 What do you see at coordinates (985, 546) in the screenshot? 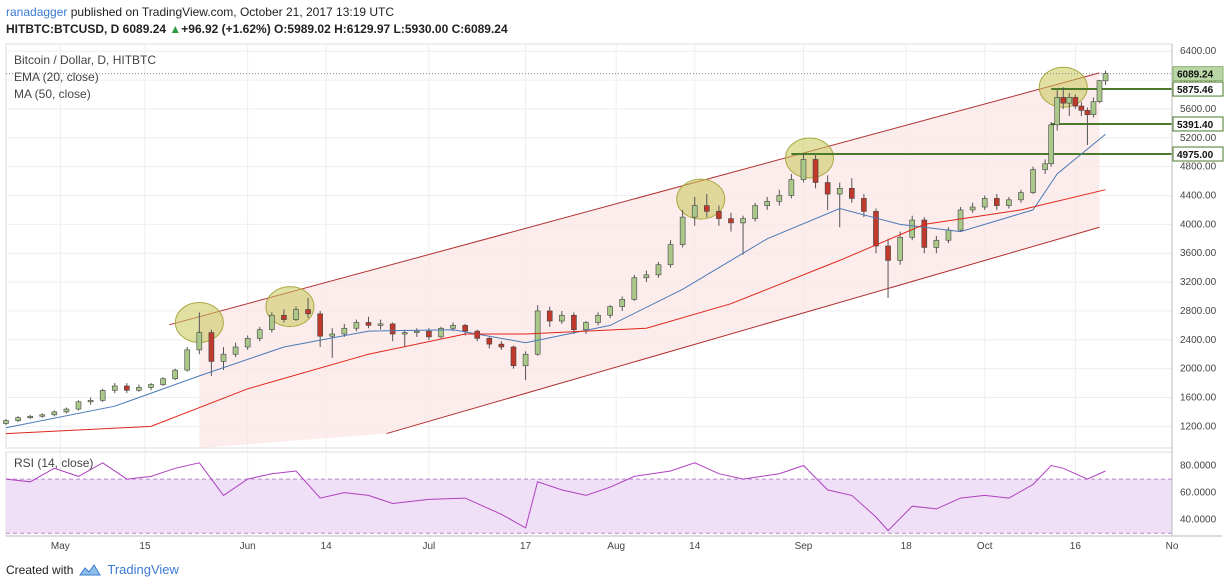
I see `x-tick-label: Oct` at bounding box center [985, 546].